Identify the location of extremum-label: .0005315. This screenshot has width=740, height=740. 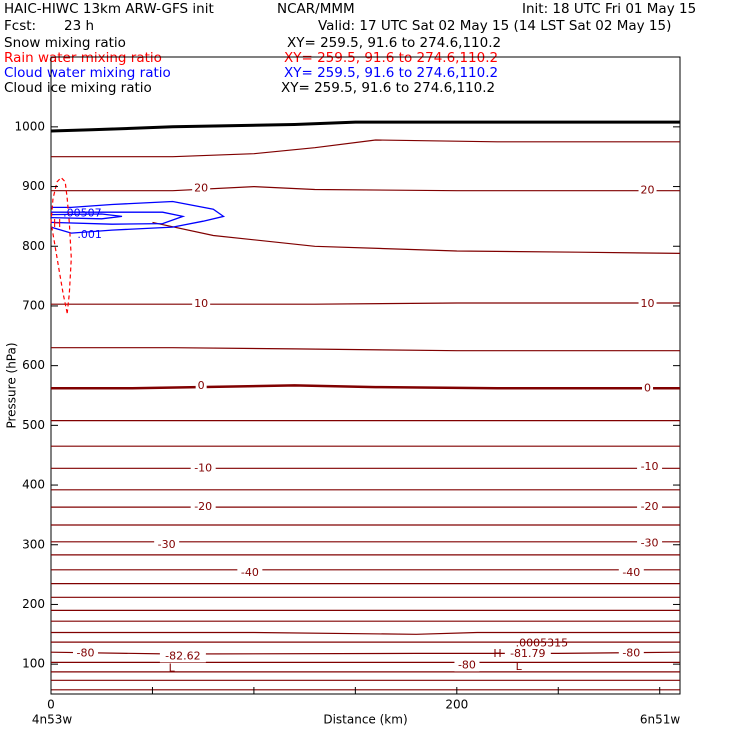
(542, 642).